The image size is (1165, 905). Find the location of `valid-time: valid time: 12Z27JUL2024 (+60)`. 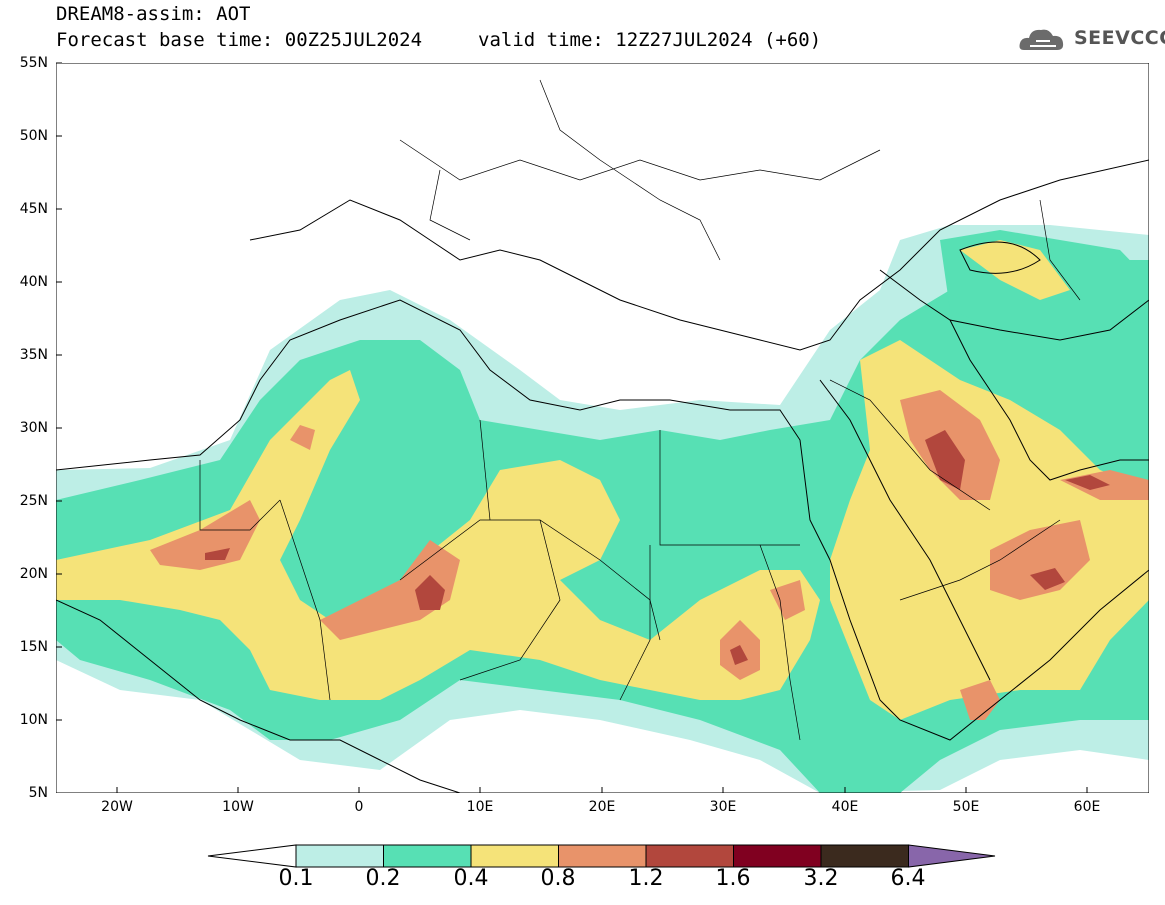

valid-time: valid time: 12Z27JUL2024 (+60) is located at coordinates (650, 40).